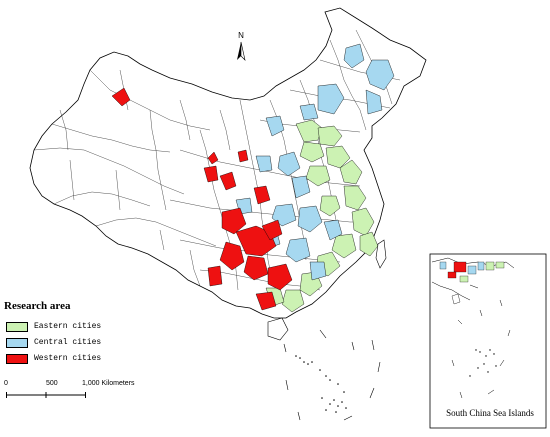  I want to click on legend-title: Research area, so click(37, 306).